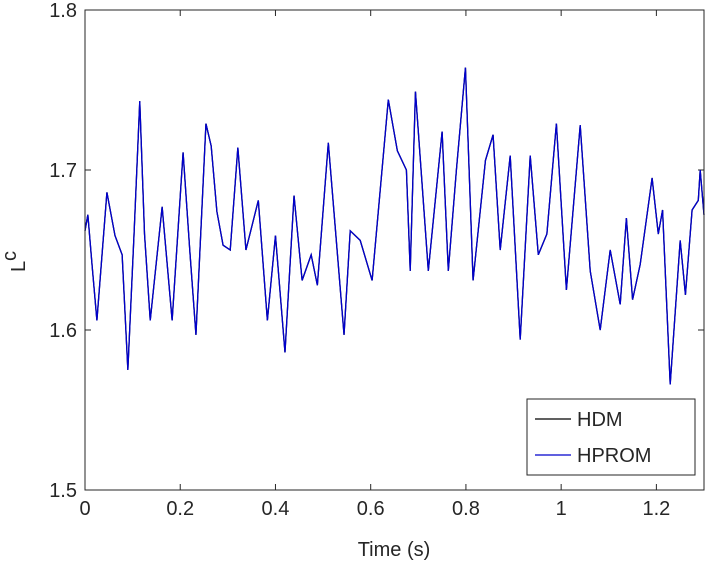  I want to click on y-tick-label: 1.8, so click(63, 11).